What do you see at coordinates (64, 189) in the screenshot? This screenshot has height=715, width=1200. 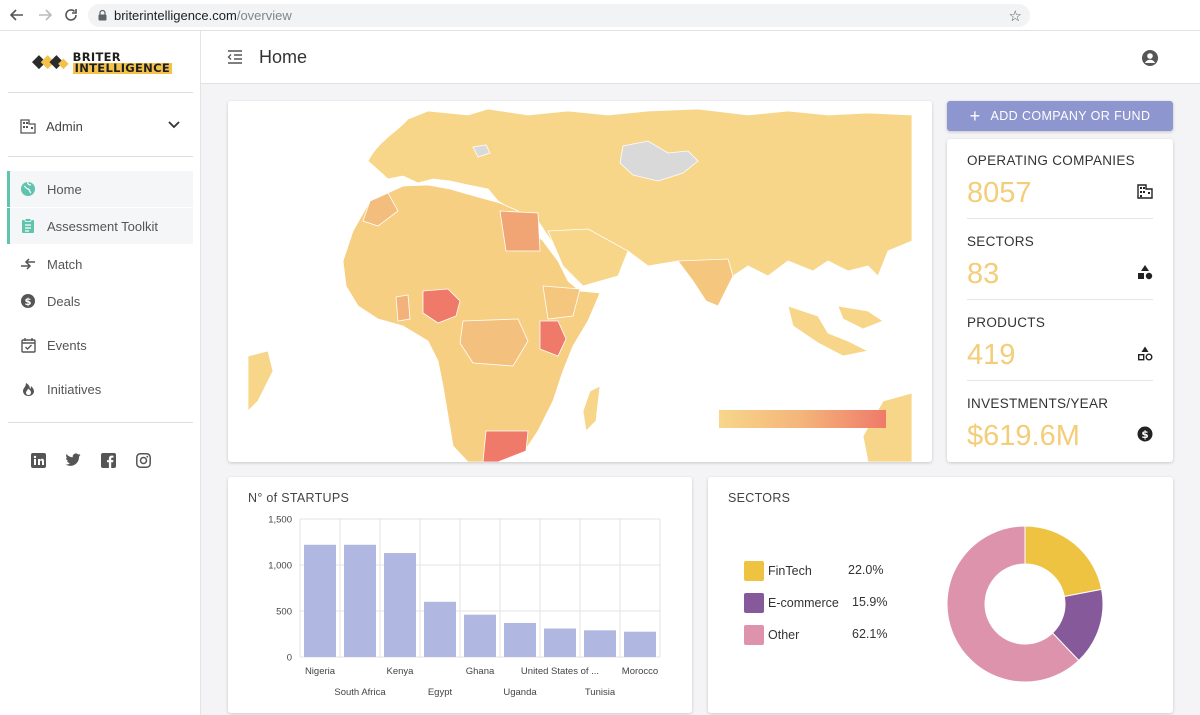 I see `sidebar-item-label: Home` at bounding box center [64, 189].